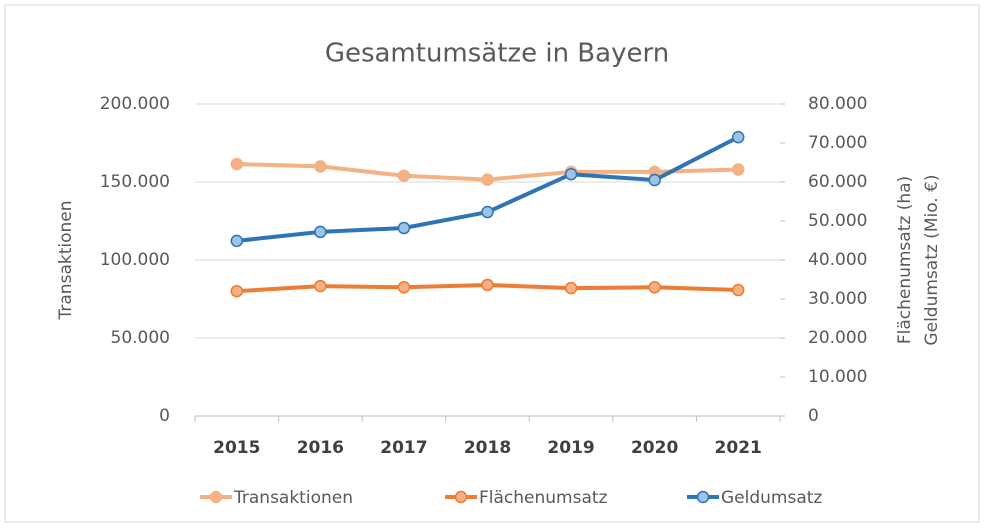 The image size is (984, 528). I want to click on y2-tick-label: 40.000, so click(837, 260).